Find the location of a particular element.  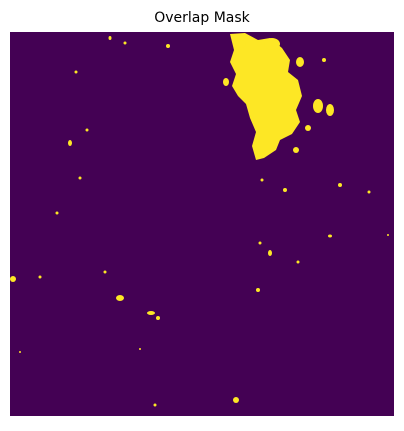

title: Overlap Mask is located at coordinates (202, 18).